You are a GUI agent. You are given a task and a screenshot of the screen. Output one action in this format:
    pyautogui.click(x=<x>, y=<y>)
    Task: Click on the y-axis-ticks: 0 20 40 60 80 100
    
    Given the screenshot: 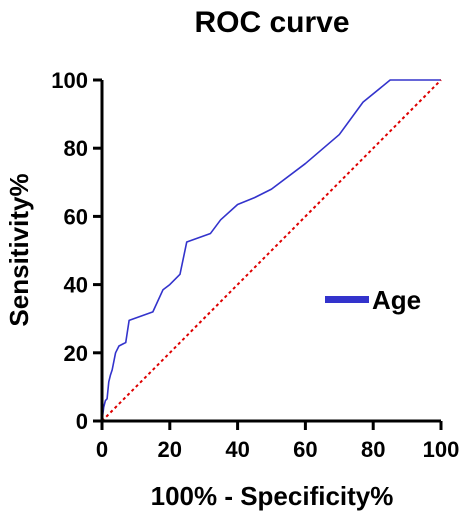 What is the action you would take?
    pyautogui.click(x=76, y=251)
    